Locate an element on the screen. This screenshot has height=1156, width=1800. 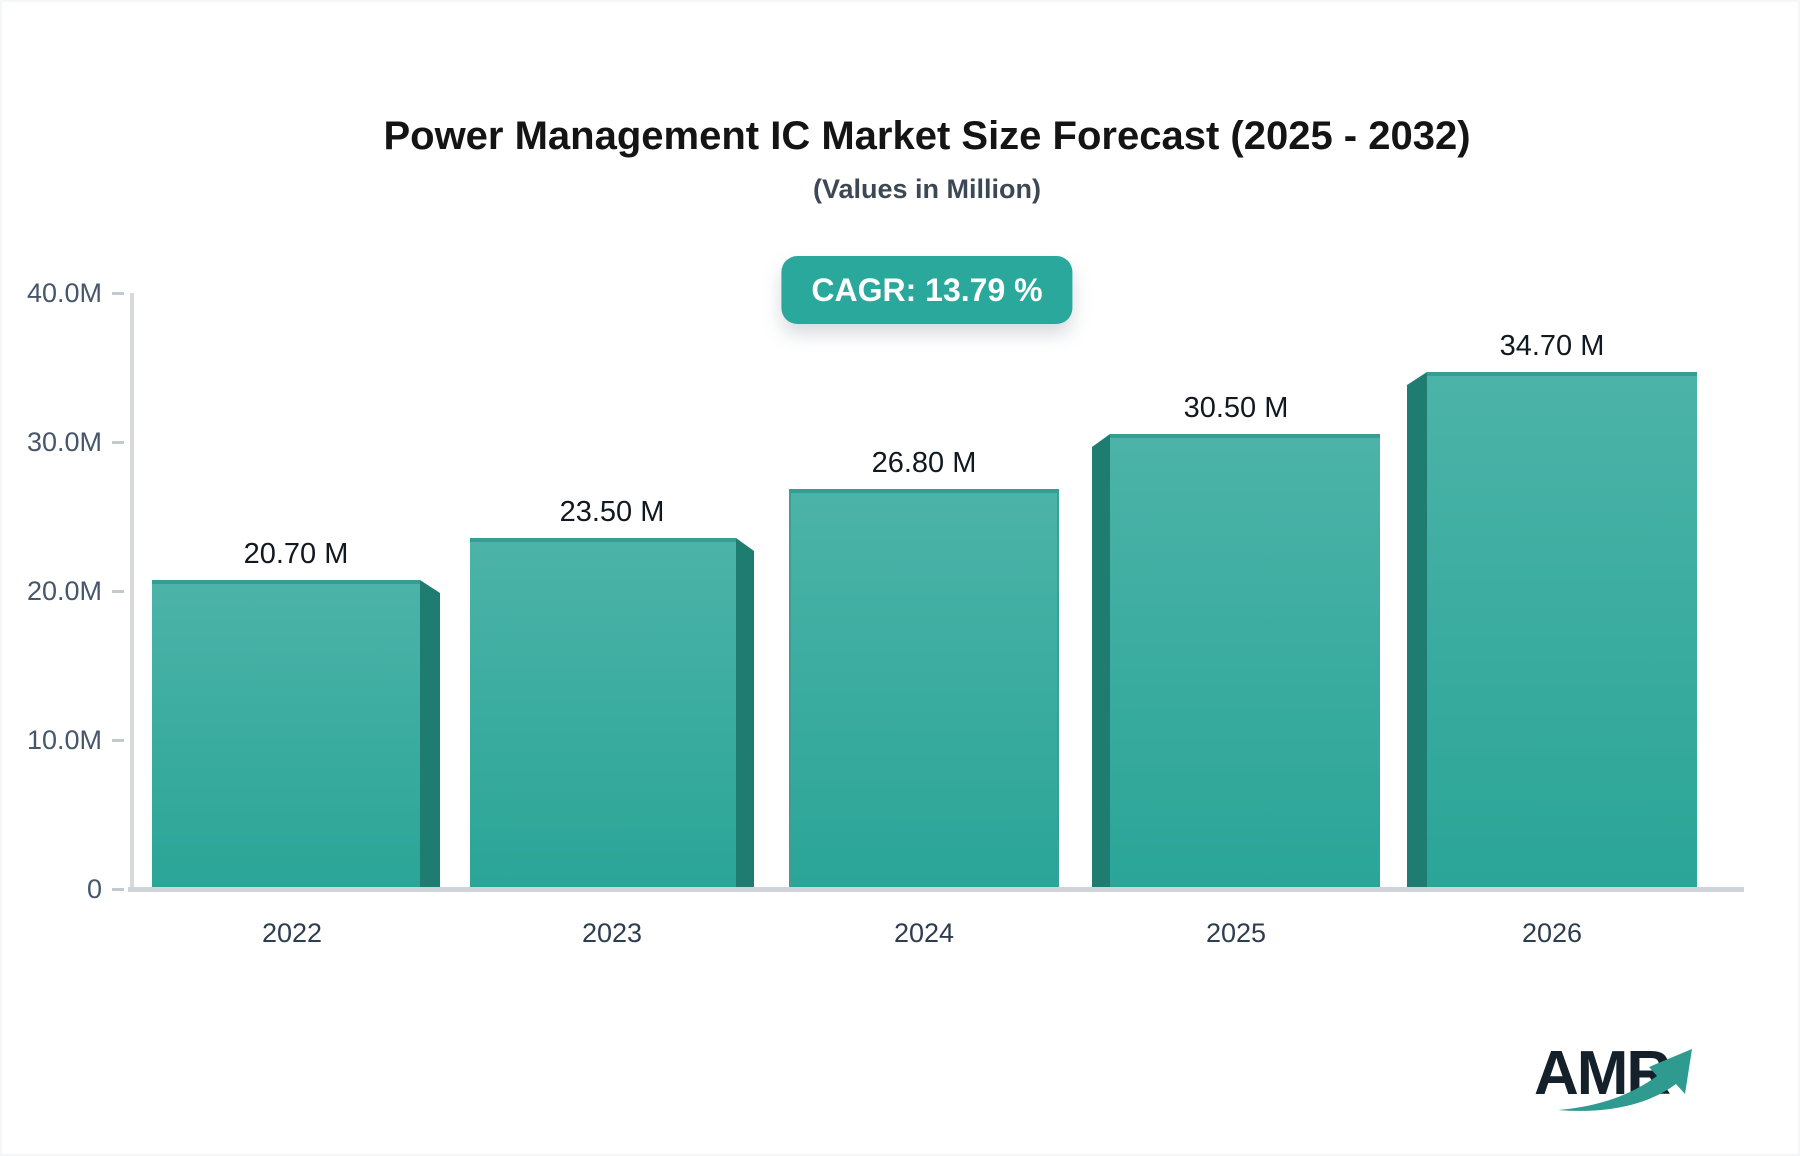
x-axis-baseline is located at coordinates (936, 889).